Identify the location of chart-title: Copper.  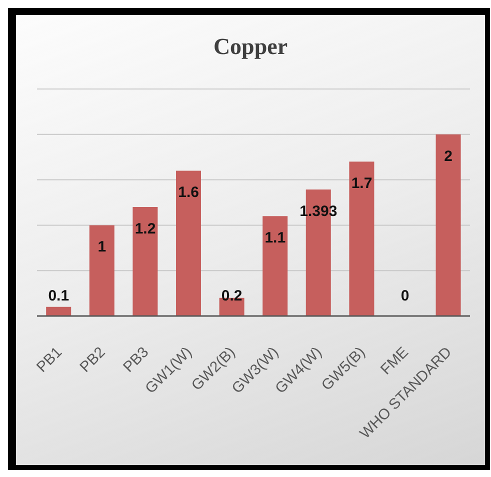
(250, 47).